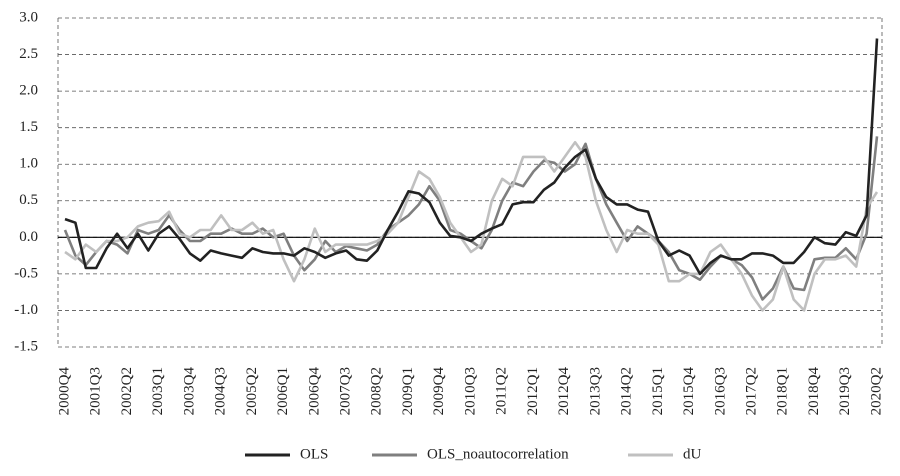 The width and height of the screenshot is (900, 476). Describe the element at coordinates (158, 391) in the screenshot. I see `x-tick-label: 2003Q1` at that location.